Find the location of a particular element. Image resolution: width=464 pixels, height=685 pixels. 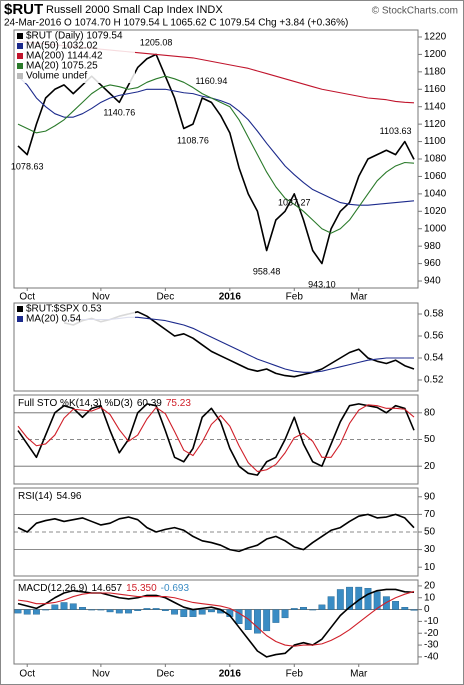

symbol: $RUT is located at coordinates (23, 9).